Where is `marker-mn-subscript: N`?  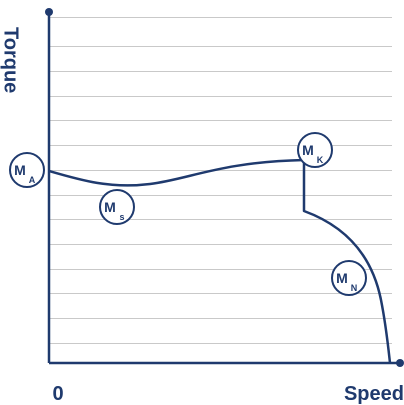 marker-mn-subscript: N is located at coordinates (354, 288).